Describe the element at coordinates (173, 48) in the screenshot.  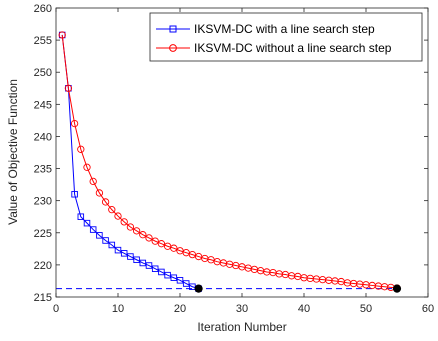
I see `legend-swatch-red-marker` at that location.